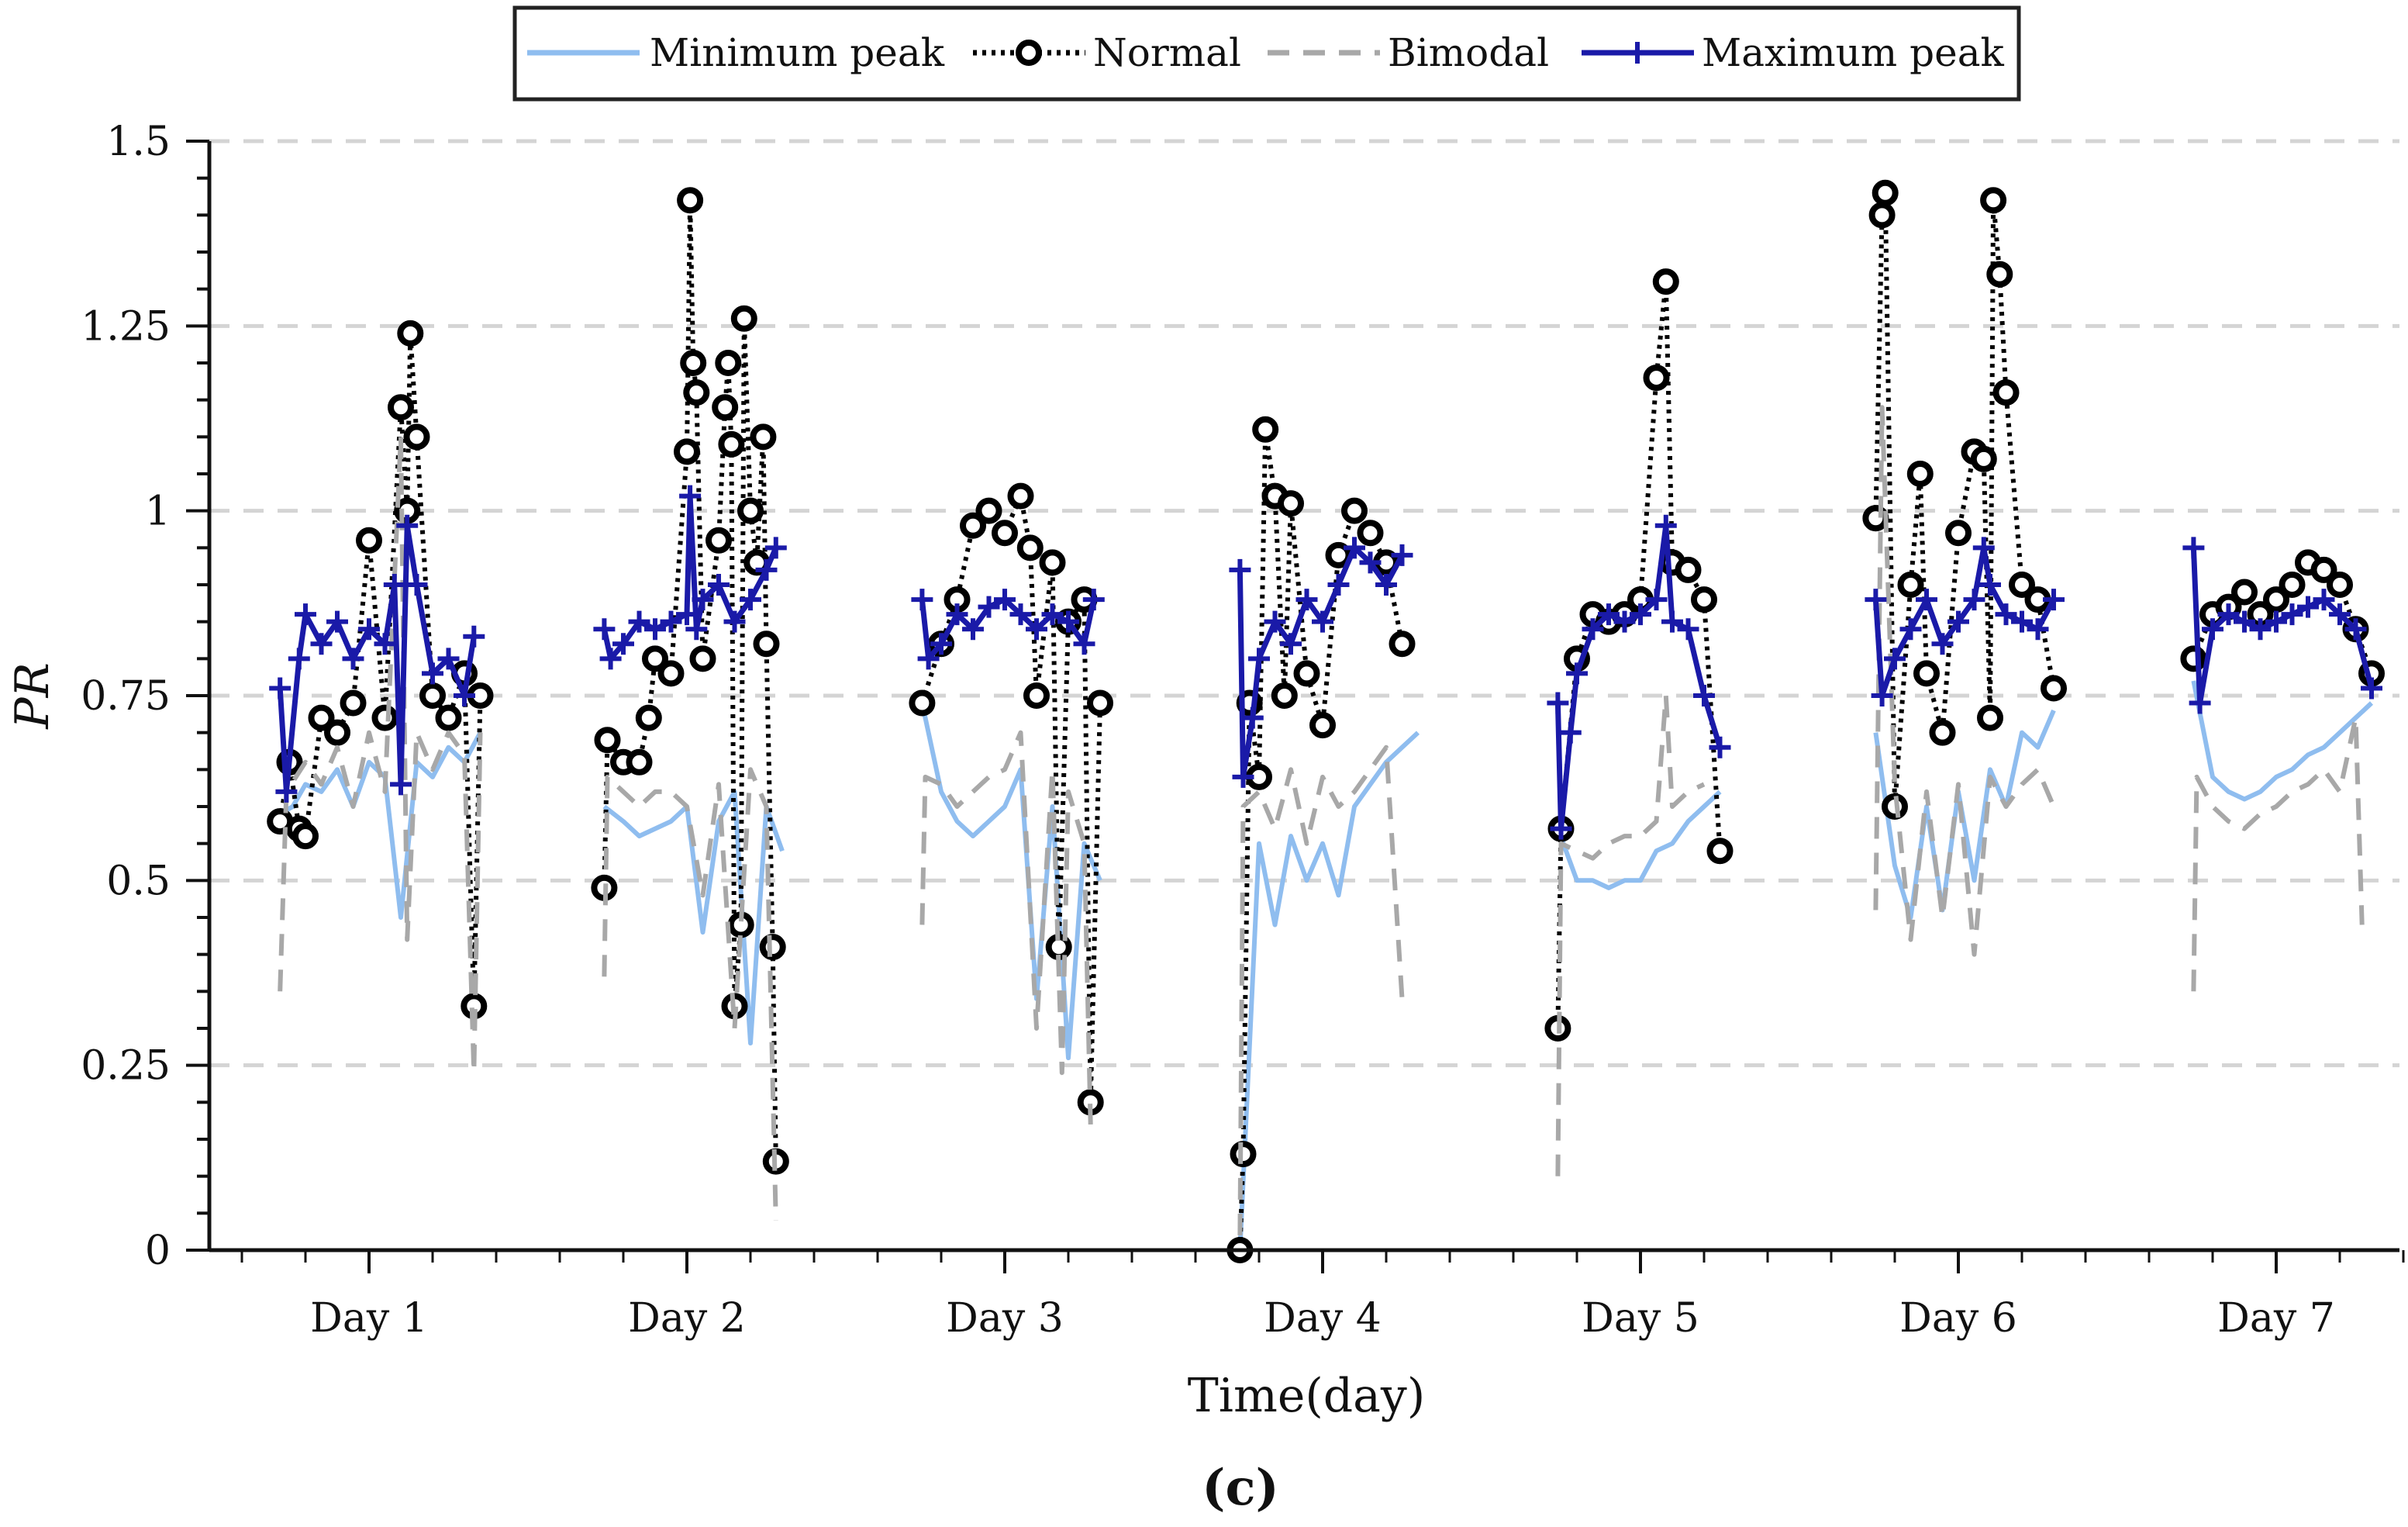  I want to click on legend-label: Maximum peak, so click(1853, 53).